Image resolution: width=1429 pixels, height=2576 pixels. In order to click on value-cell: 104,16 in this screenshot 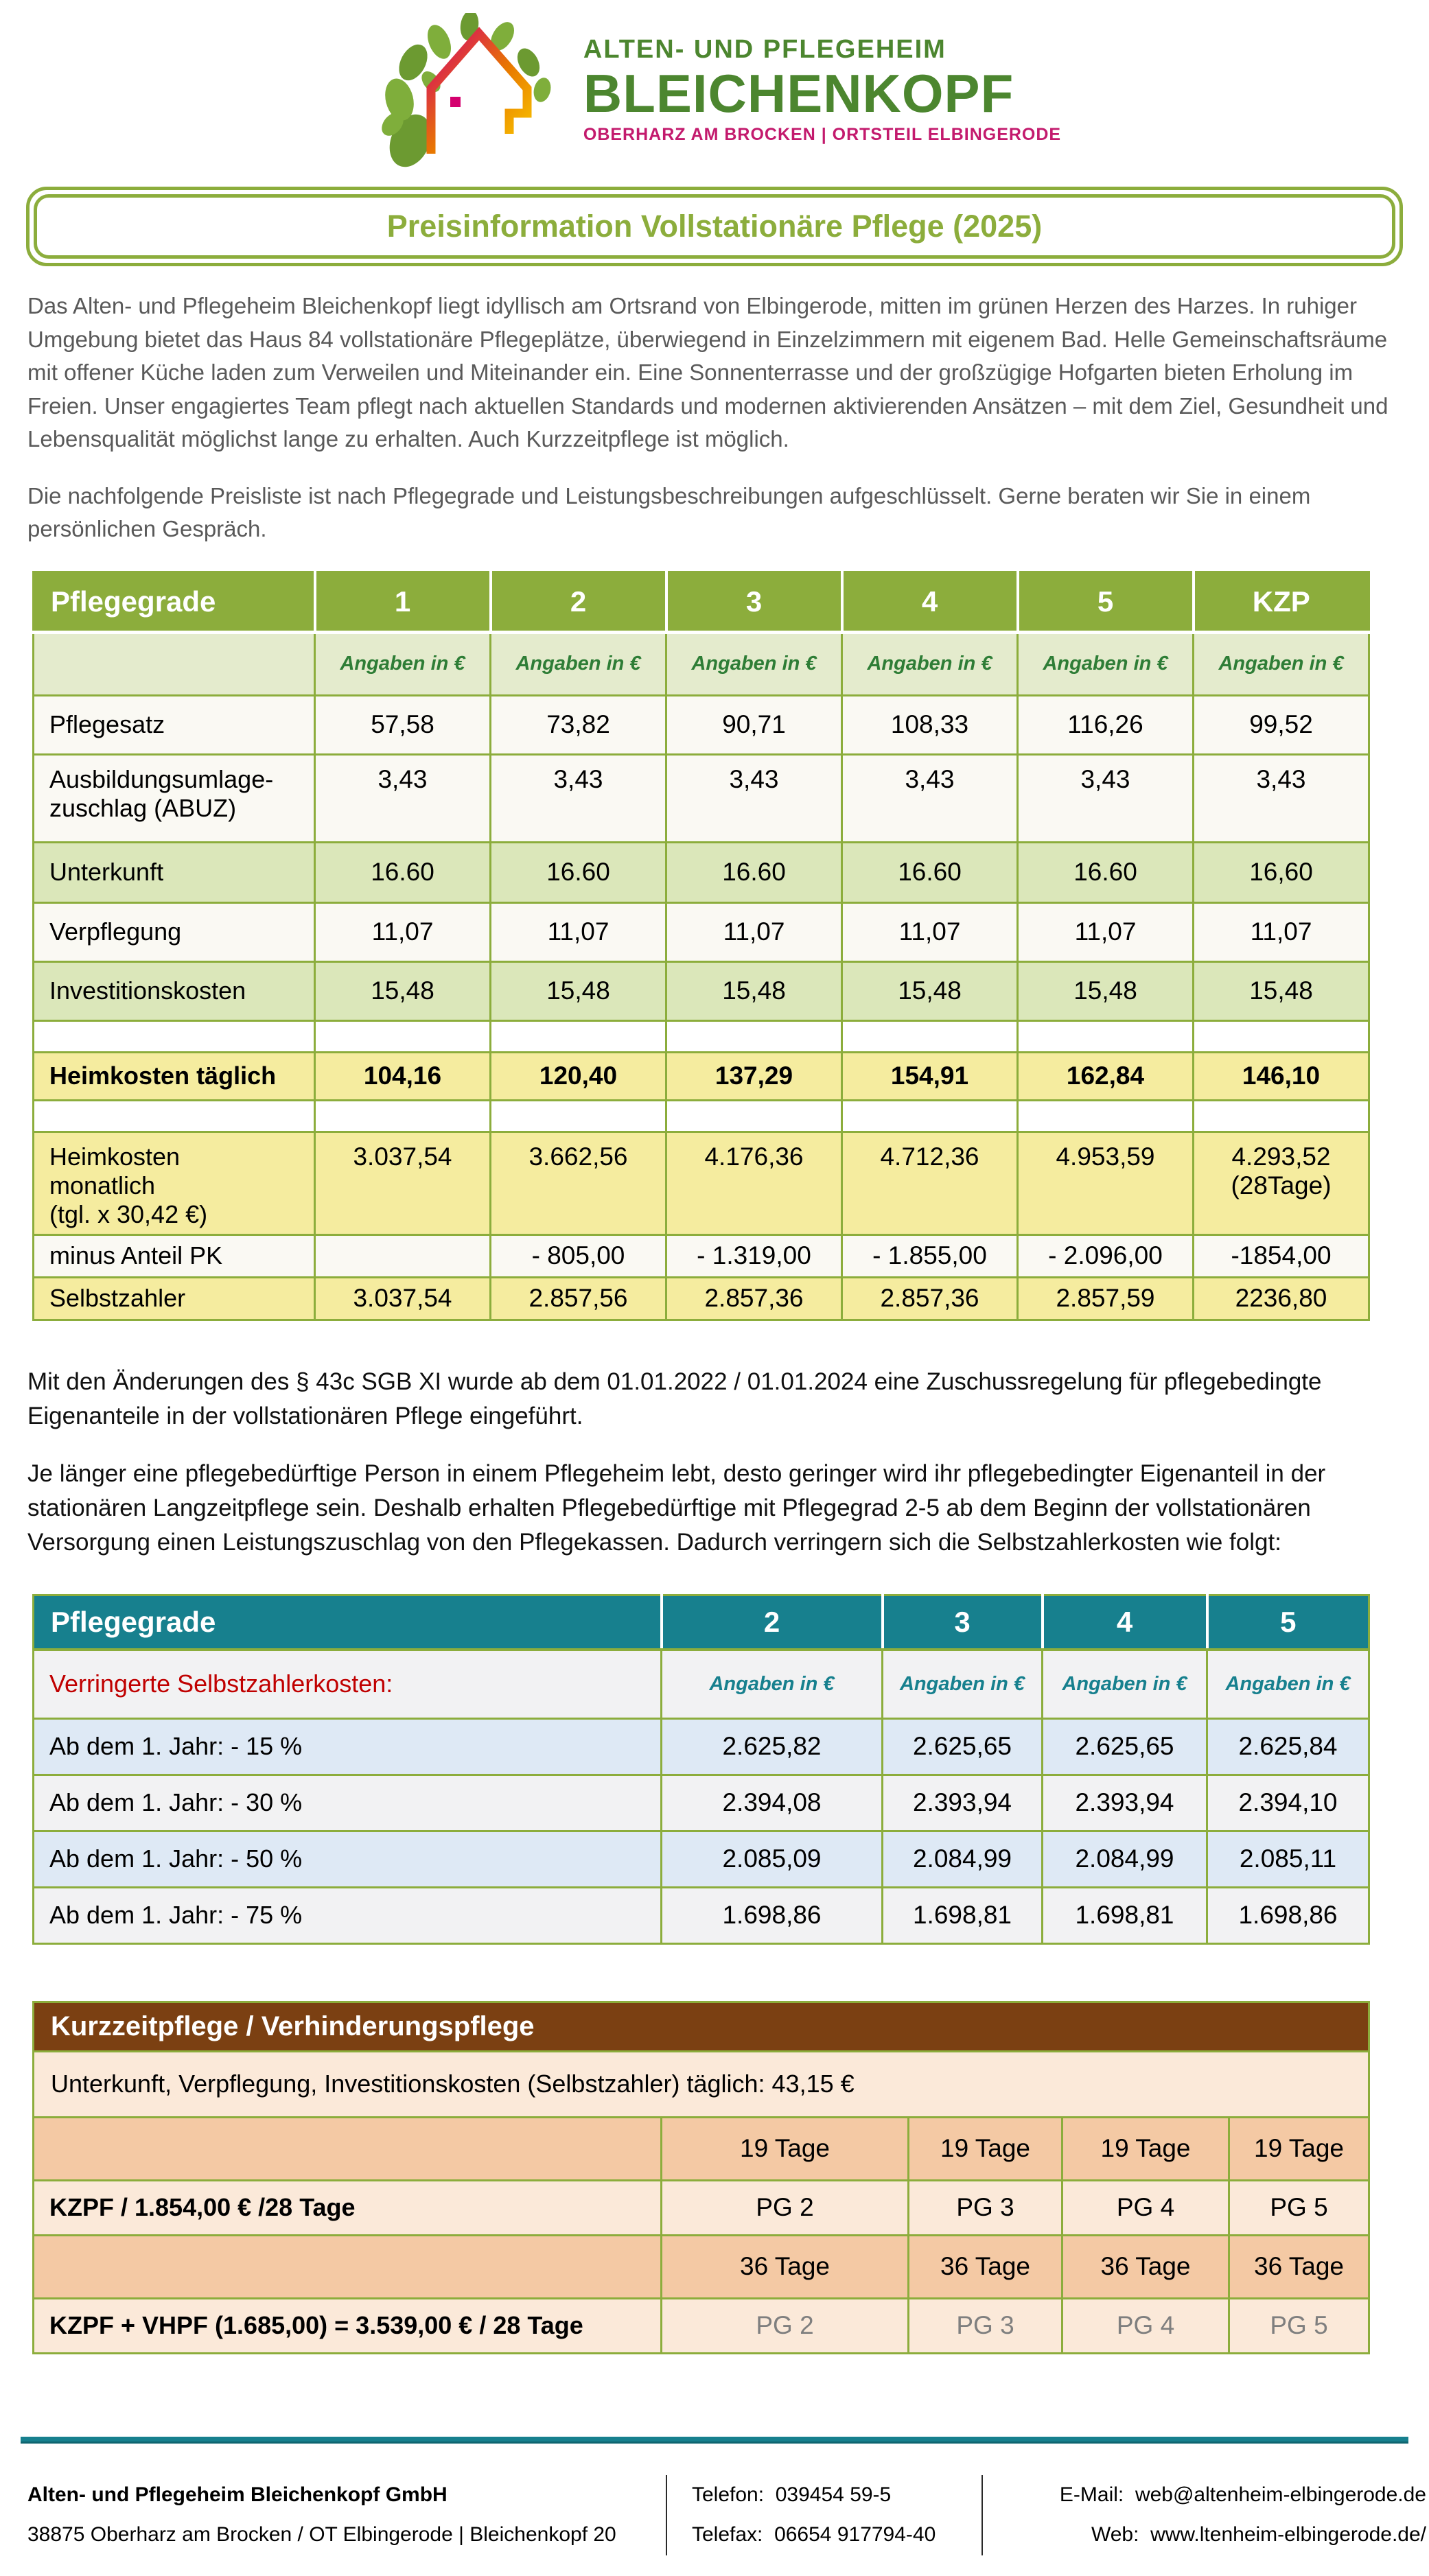, I will do `click(402, 1076)`.